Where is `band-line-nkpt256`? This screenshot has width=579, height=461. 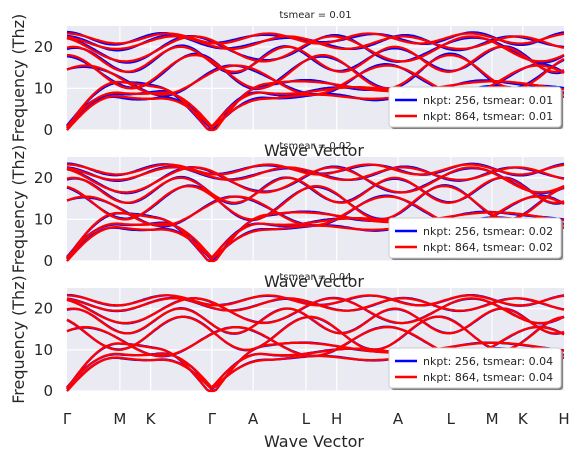 band-line-nkpt256 is located at coordinates (315, 104).